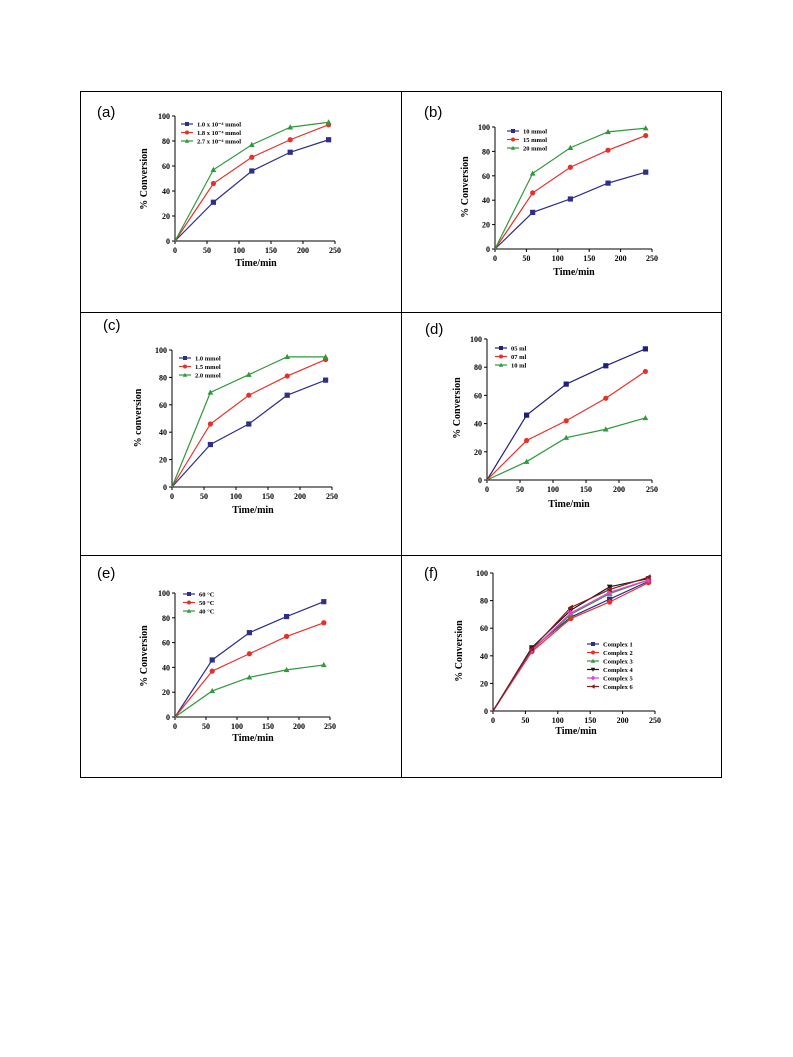  Describe the element at coordinates (431, 573) in the screenshot. I see `panel-label: (f)` at that location.